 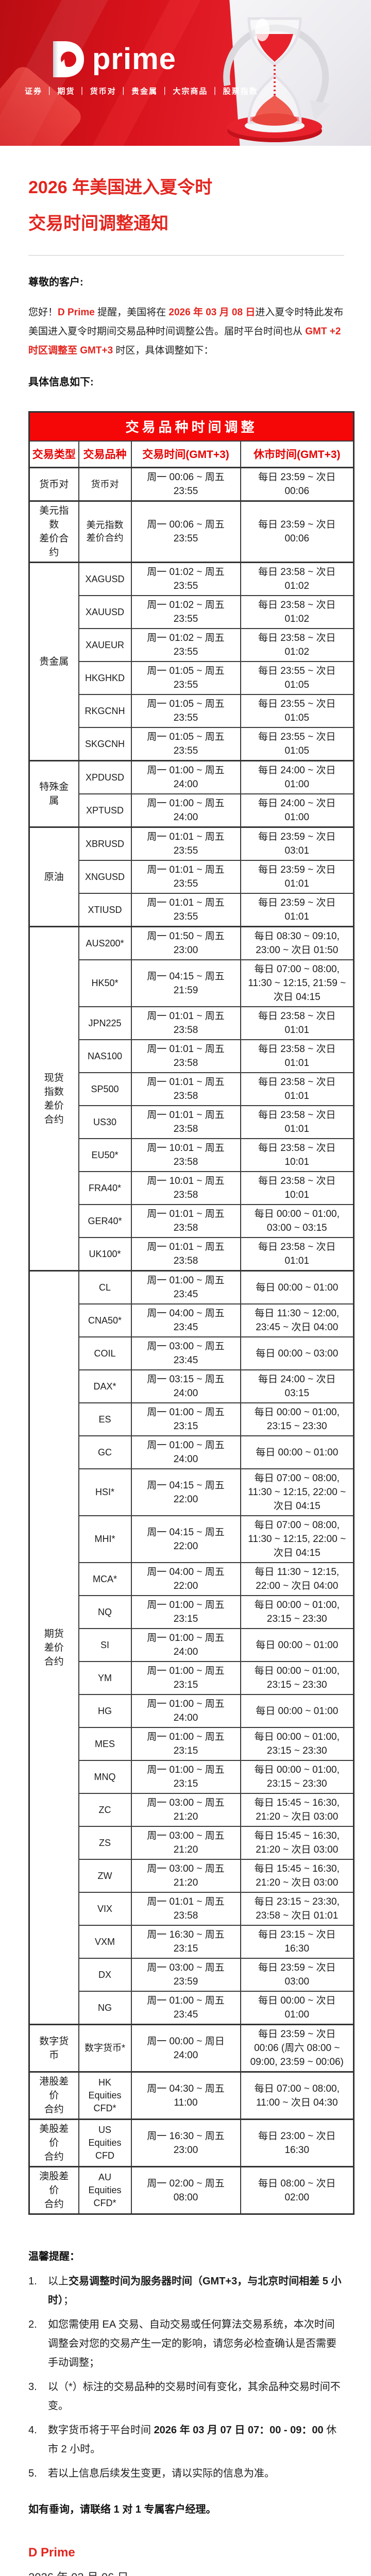 I want to click on trading-hours-cell: 周一 01:00 ~ 周五 24:00, so click(x=185, y=1711).